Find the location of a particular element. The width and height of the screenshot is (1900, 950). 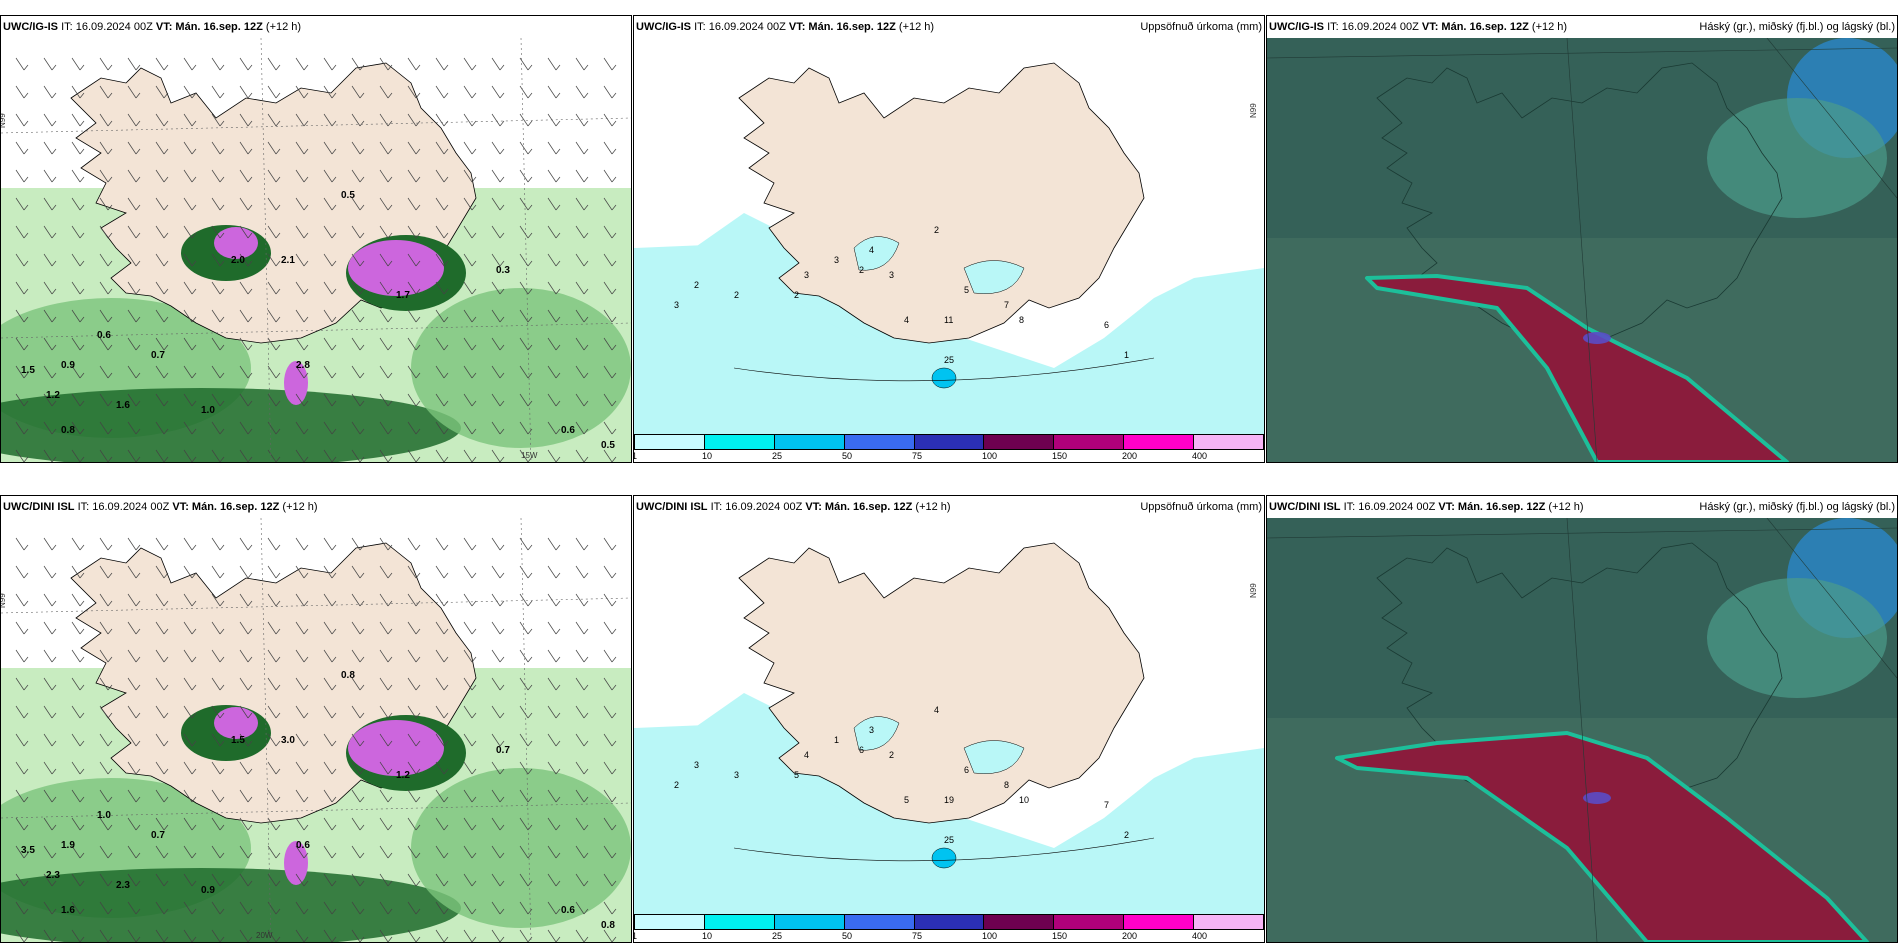

precip-value-label: 0.8 is located at coordinates (608, 925).